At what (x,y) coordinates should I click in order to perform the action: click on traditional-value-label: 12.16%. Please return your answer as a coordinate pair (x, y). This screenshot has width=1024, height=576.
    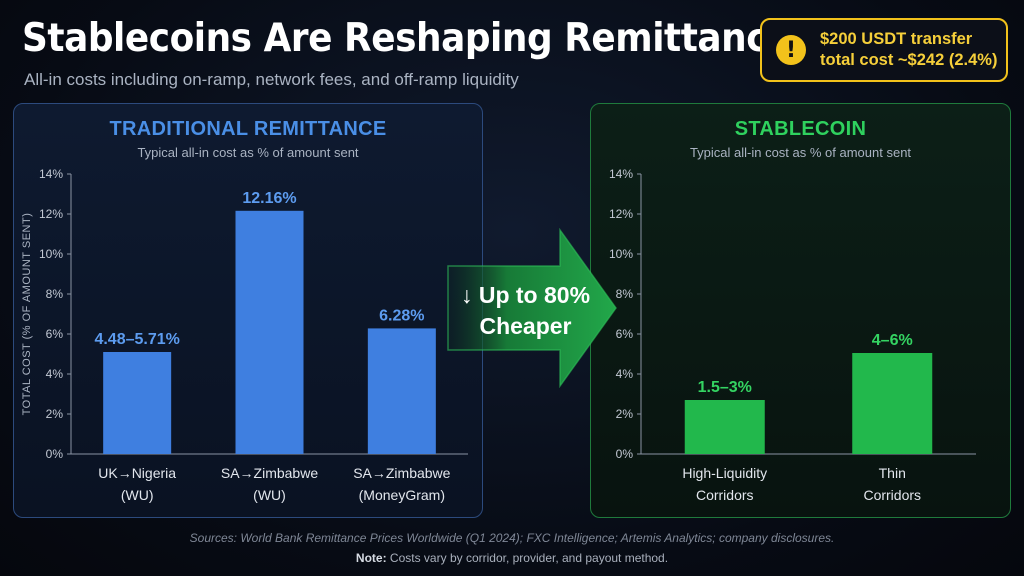
    Looking at the image, I should click on (269, 198).